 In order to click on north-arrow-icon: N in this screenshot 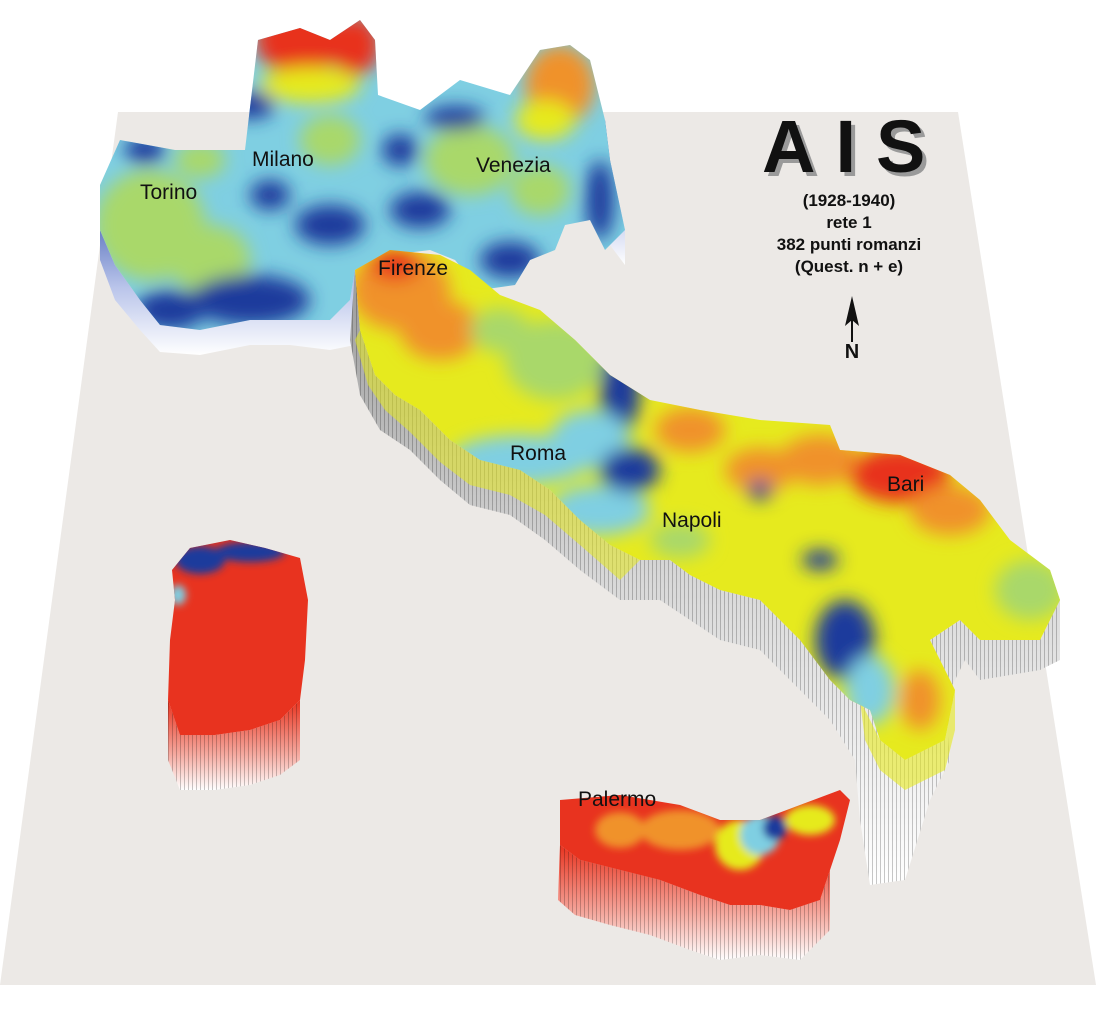, I will do `click(852, 329)`.